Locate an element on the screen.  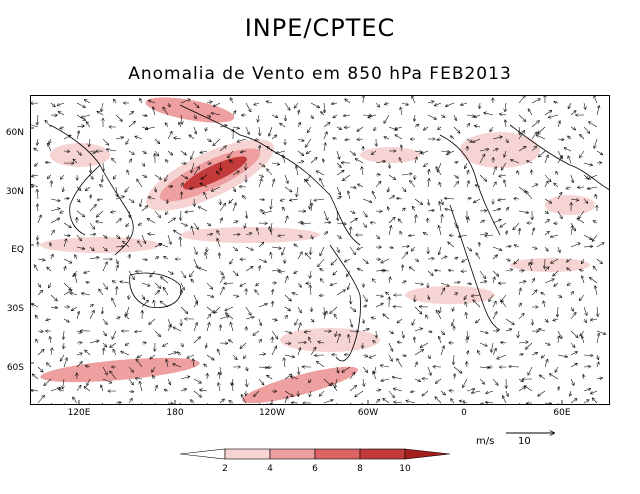
lat-label-eq: EQ is located at coordinates (17, 250).